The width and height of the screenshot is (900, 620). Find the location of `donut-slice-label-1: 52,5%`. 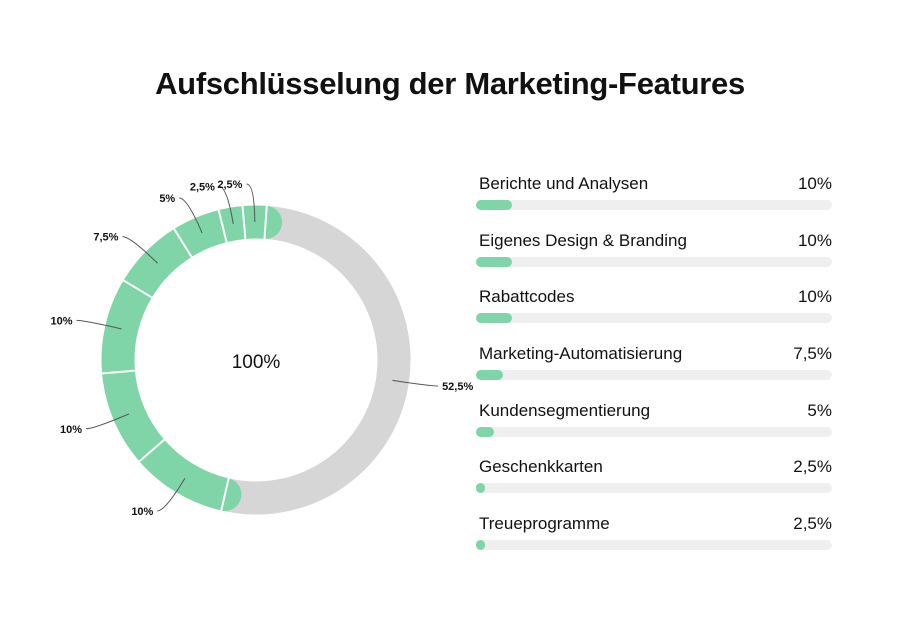

donut-slice-label-1: 52,5% is located at coordinates (457, 387).